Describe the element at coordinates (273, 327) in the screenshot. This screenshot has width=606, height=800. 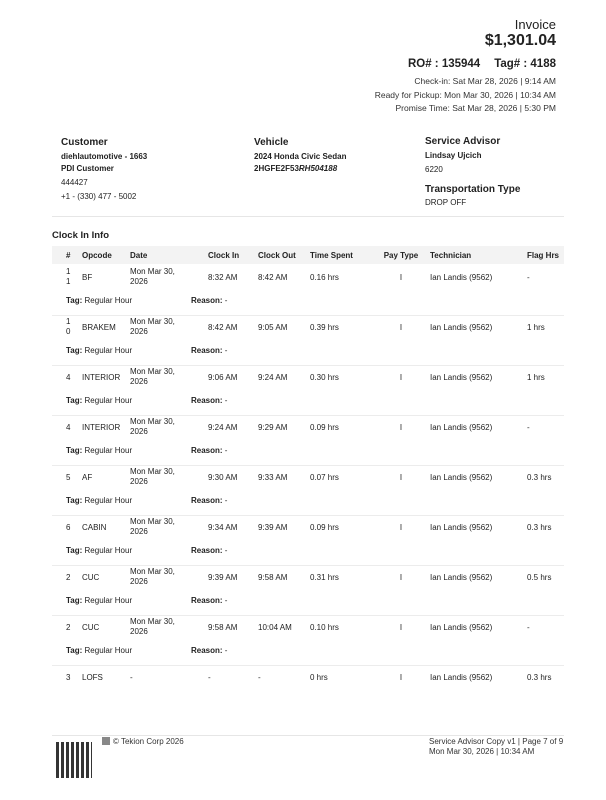
I see `cell-out: 9:05 AM` at that location.